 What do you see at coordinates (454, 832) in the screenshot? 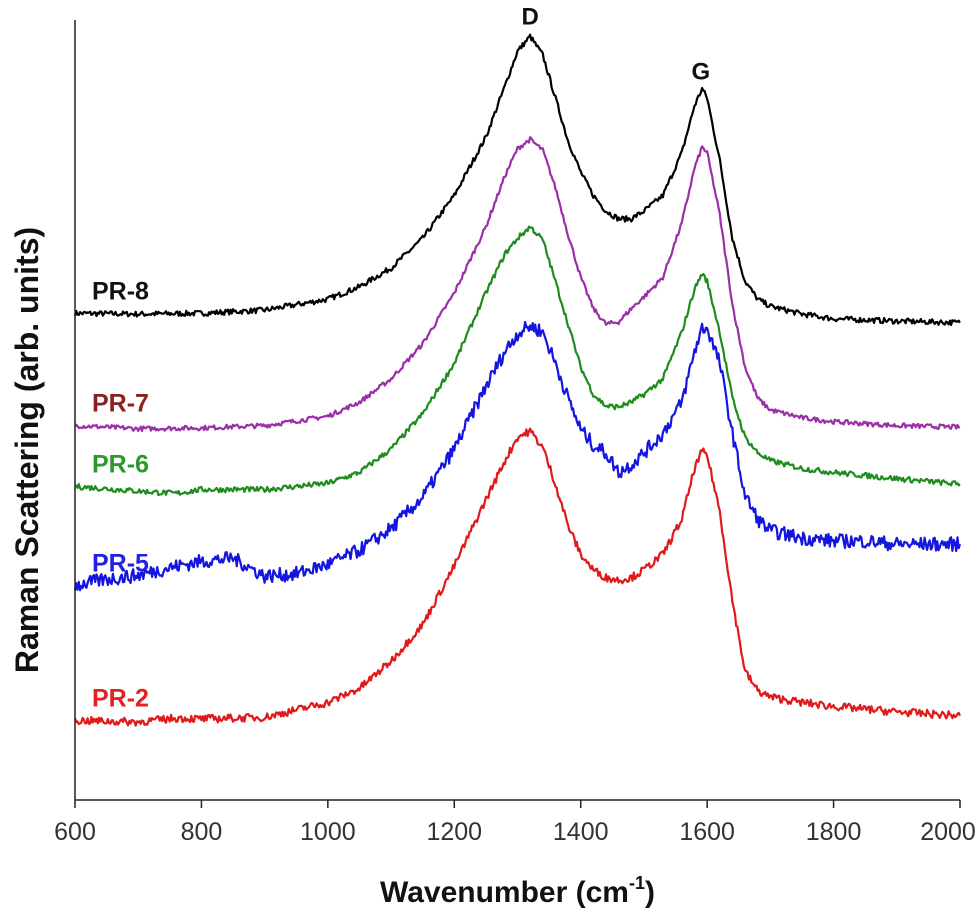
I see `x-tick-label: 1200` at bounding box center [454, 832].